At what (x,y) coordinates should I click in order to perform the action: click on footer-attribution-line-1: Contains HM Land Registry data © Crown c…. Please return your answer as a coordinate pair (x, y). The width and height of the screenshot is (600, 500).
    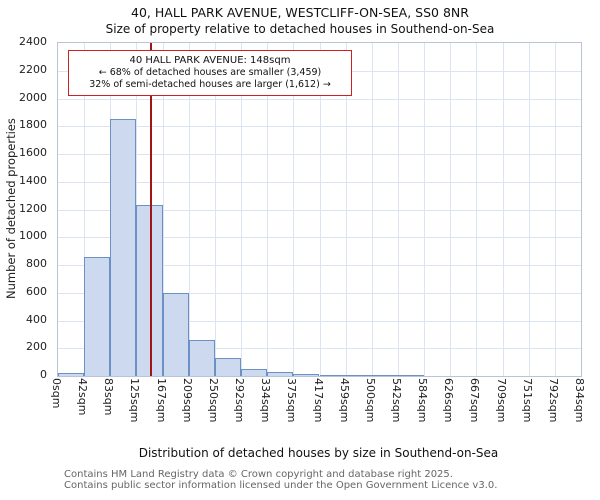
    Looking at the image, I should click on (258, 474).